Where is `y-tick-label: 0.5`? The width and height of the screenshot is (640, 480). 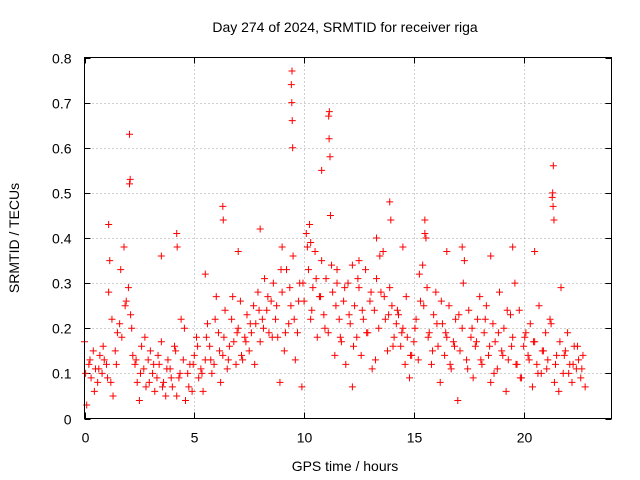 y-tick-label: 0.5 is located at coordinates (62, 194).